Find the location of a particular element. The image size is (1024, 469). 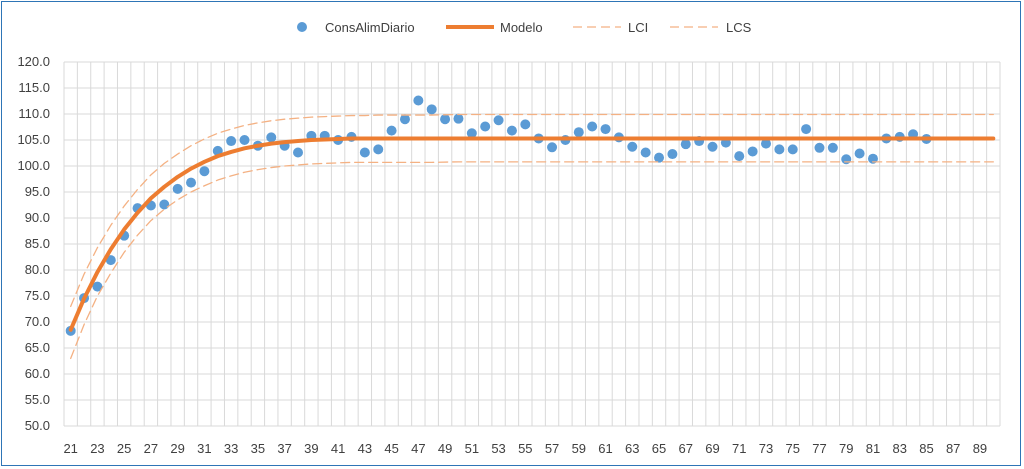

x-tick-label: 75 is located at coordinates (793, 448).